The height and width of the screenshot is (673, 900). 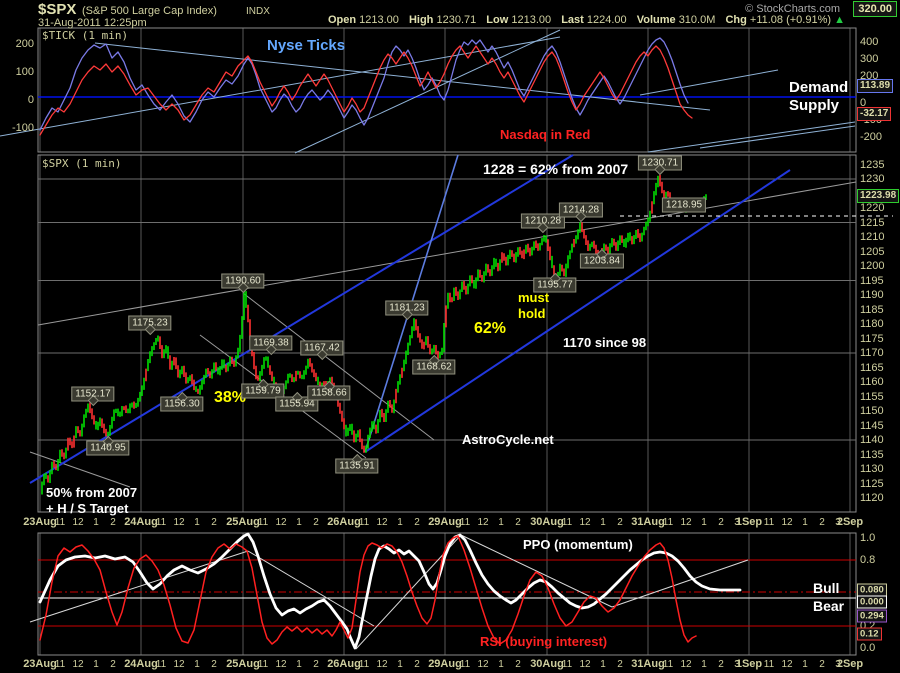 I want to click on x-axis-day-label: 1Sep, so click(x=749, y=664).